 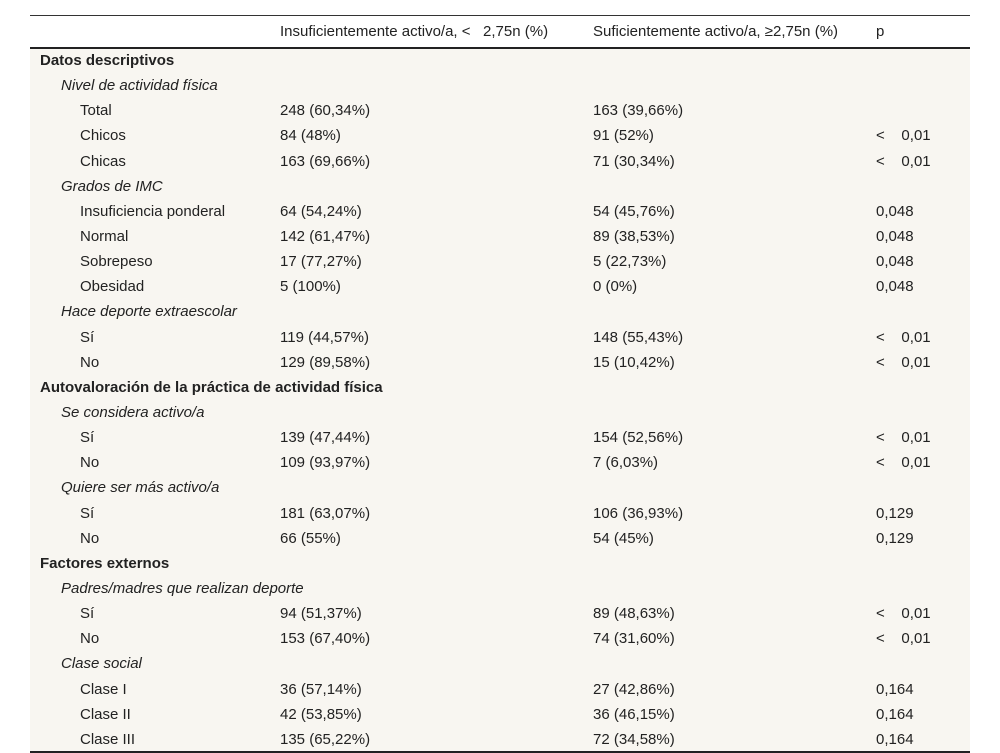 I want to click on section-title: Factores externos, so click(x=105, y=563).